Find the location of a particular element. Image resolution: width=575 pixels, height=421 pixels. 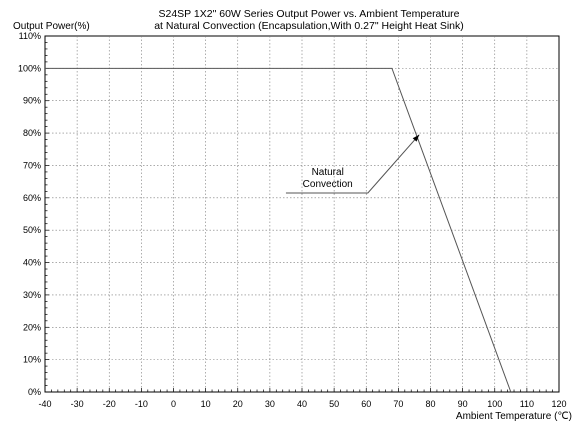

x-tick-label: 50 is located at coordinates (334, 404).